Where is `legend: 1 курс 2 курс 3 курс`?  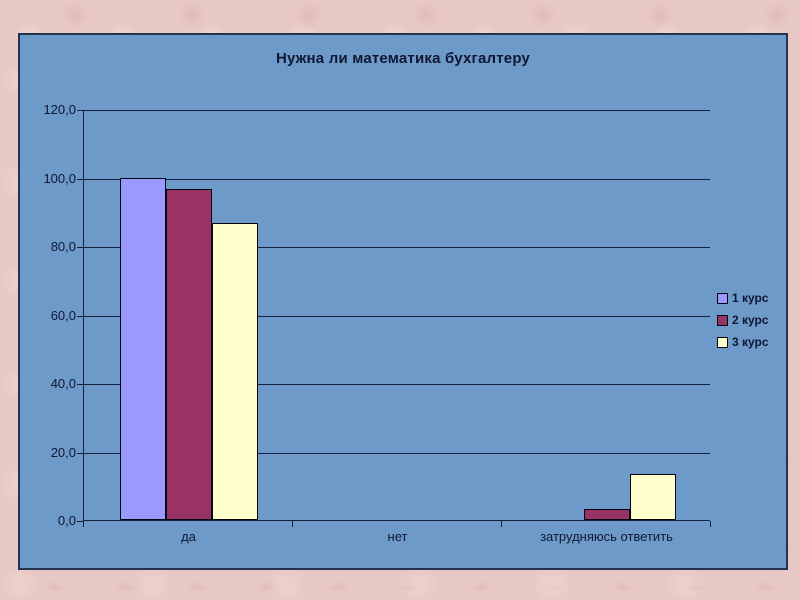
legend: 1 курс 2 курс 3 курс is located at coordinates (743, 320).